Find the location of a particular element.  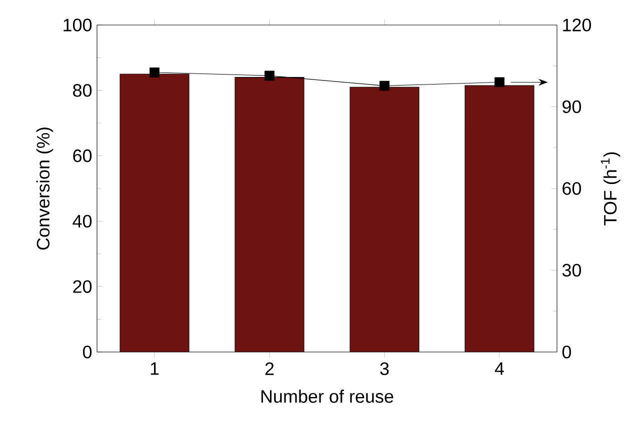

x-tick-label: 4 is located at coordinates (499, 368).